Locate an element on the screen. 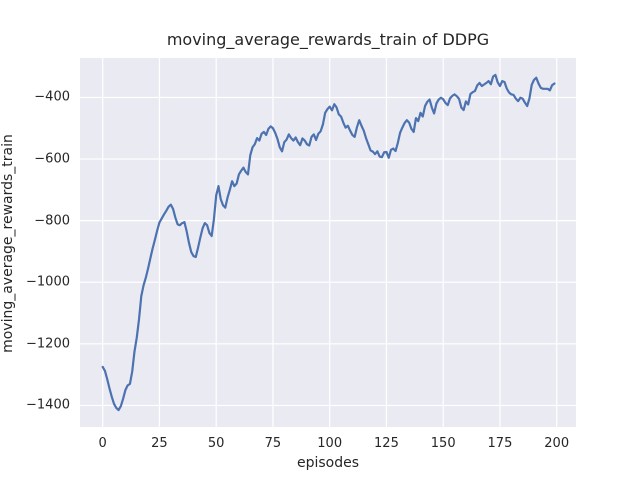 The height and width of the screenshot is (480, 640). x-axis-label: episodes is located at coordinates (328, 463).